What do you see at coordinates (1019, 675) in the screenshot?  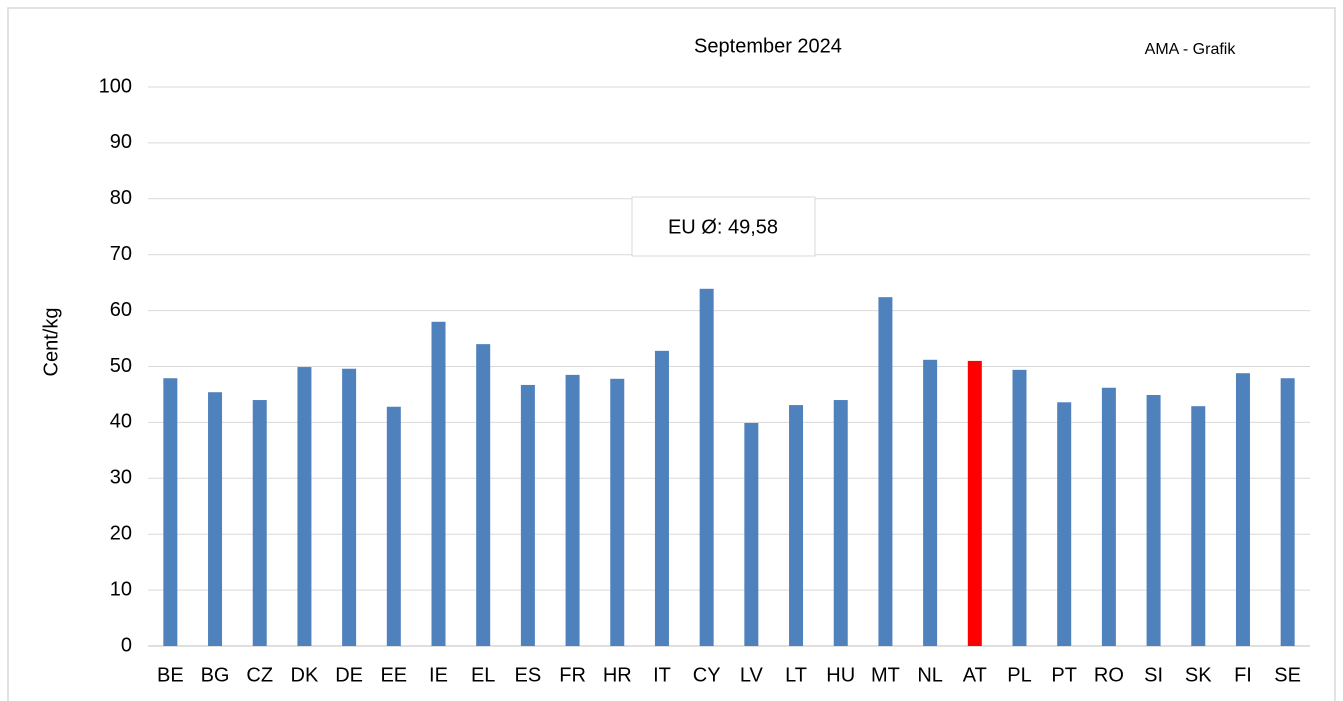 I see `x-tick-label: PL` at bounding box center [1019, 675].